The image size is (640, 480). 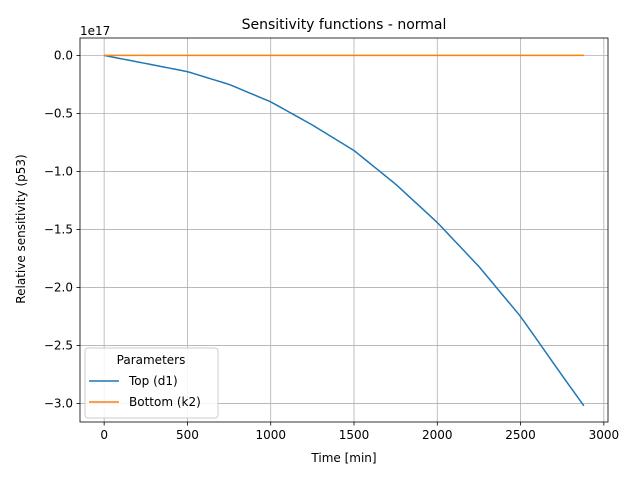 I want to click on y-tick-label: −0.5, so click(x=58, y=113).